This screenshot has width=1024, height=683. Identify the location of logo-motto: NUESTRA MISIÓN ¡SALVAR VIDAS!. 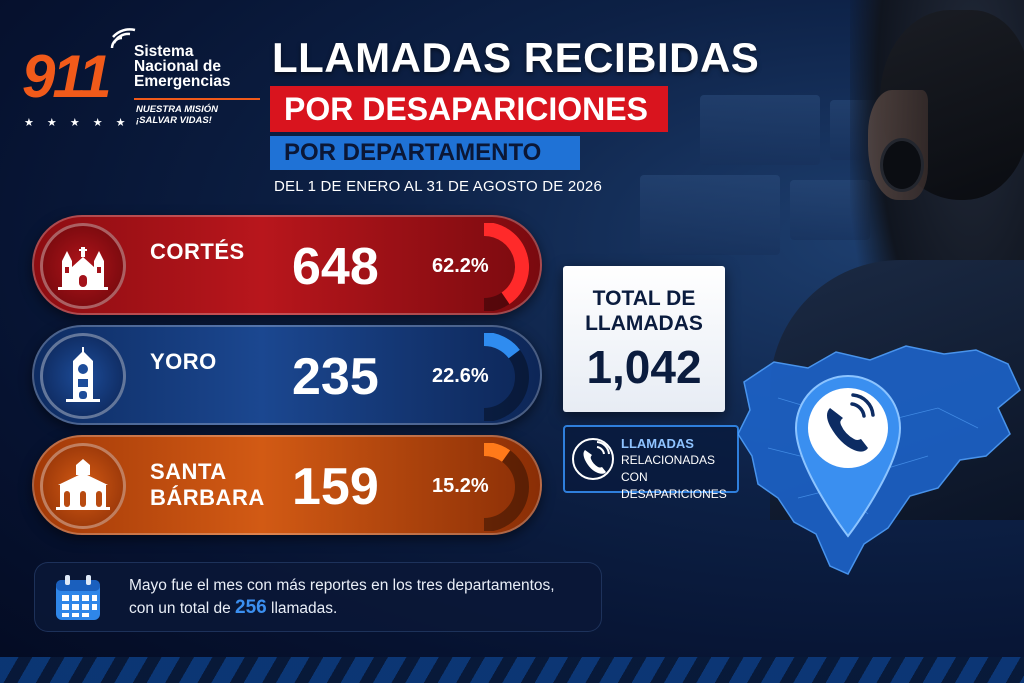
(177, 115).